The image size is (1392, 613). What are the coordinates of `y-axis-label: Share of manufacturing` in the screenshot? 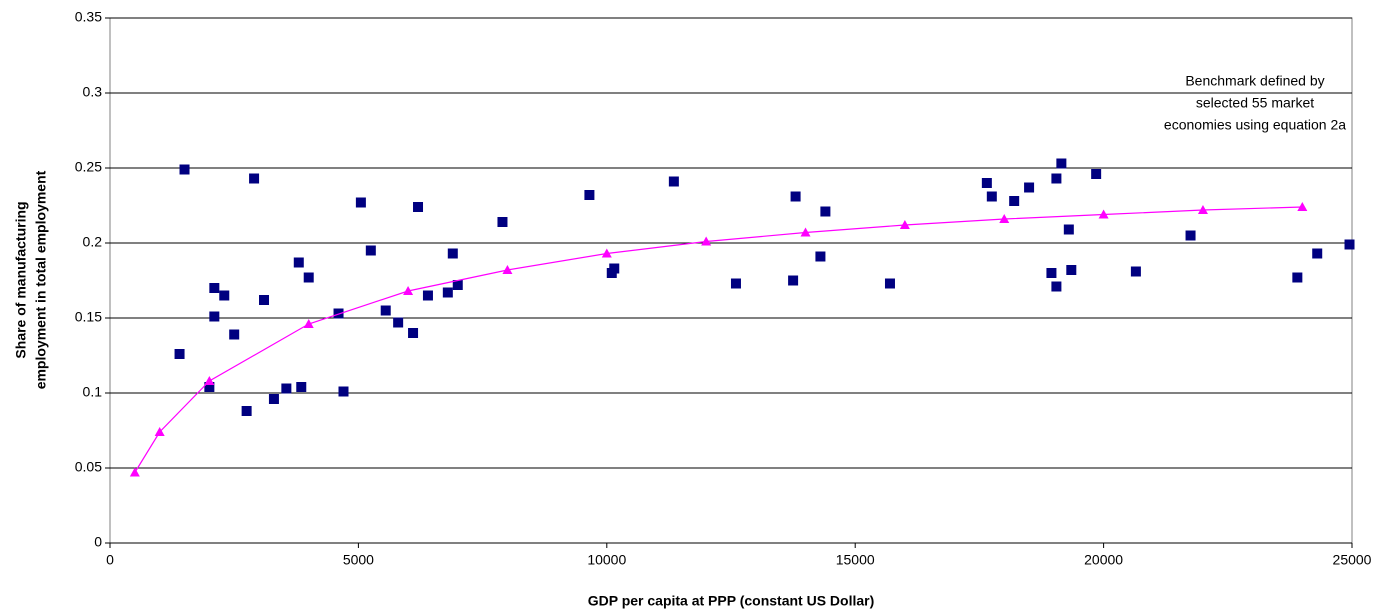 It's located at (21, 279).